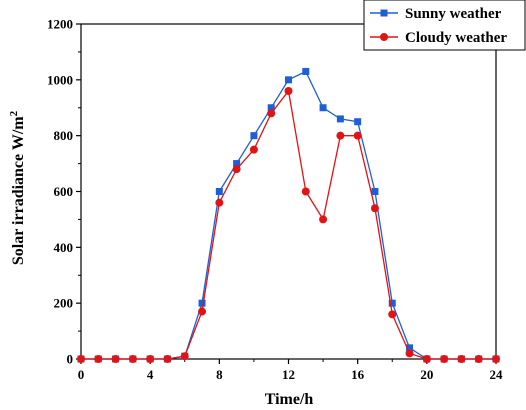 This screenshot has height=410, width=526. Describe the element at coordinates (289, 399) in the screenshot. I see `x-axis-title: Time/h` at that location.